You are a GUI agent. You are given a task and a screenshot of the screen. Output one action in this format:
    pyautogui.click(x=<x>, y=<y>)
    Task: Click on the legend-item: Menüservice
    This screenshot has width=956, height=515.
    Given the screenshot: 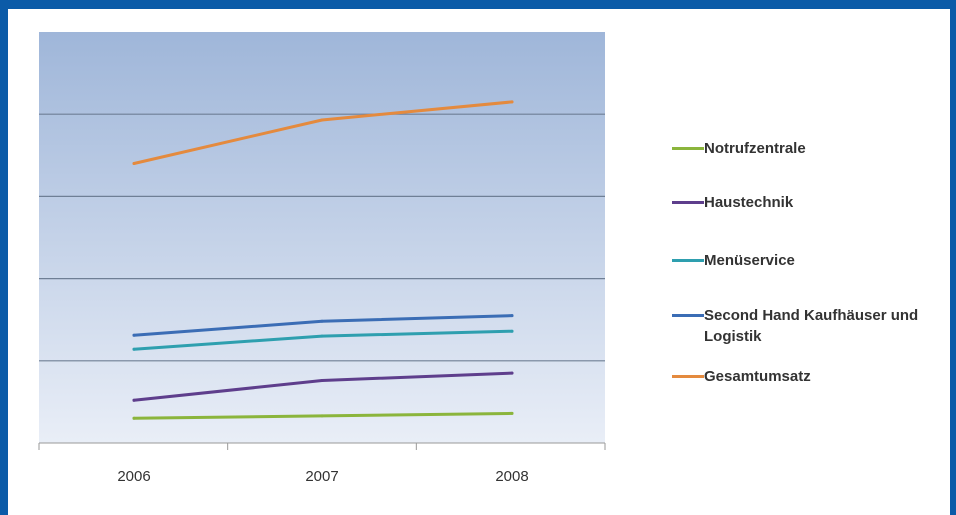 What is the action you would take?
    pyautogui.click(x=810, y=260)
    